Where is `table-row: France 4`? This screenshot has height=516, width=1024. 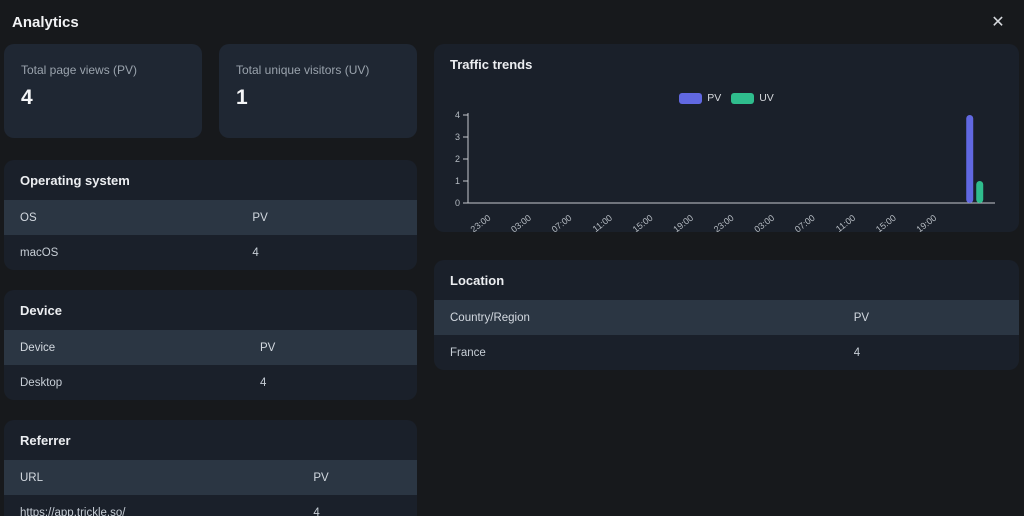
table-row: France 4 is located at coordinates (726, 352).